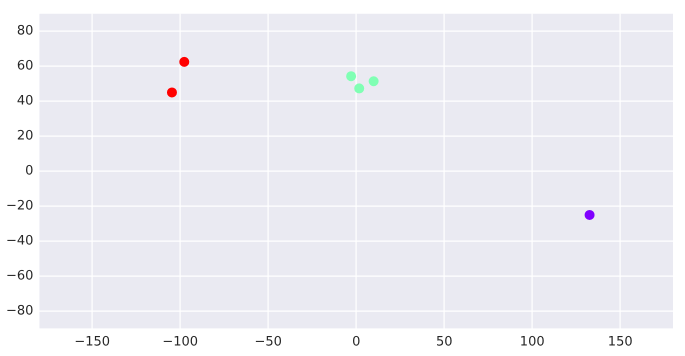  What do you see at coordinates (20, 206) in the screenshot?
I see `y-tick-label: −20` at bounding box center [20, 206].